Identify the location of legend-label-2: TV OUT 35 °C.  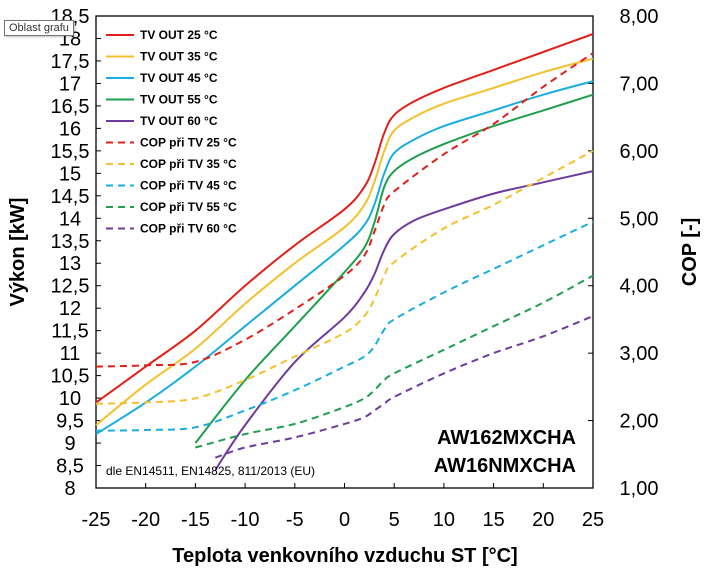
(179, 57).